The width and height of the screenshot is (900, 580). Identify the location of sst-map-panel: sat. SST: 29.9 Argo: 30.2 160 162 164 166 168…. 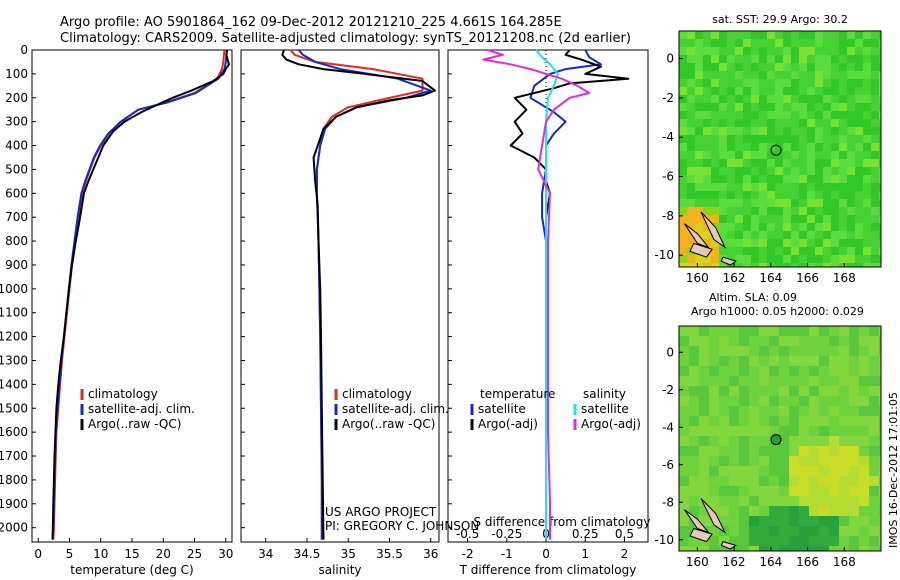
(768, 149).